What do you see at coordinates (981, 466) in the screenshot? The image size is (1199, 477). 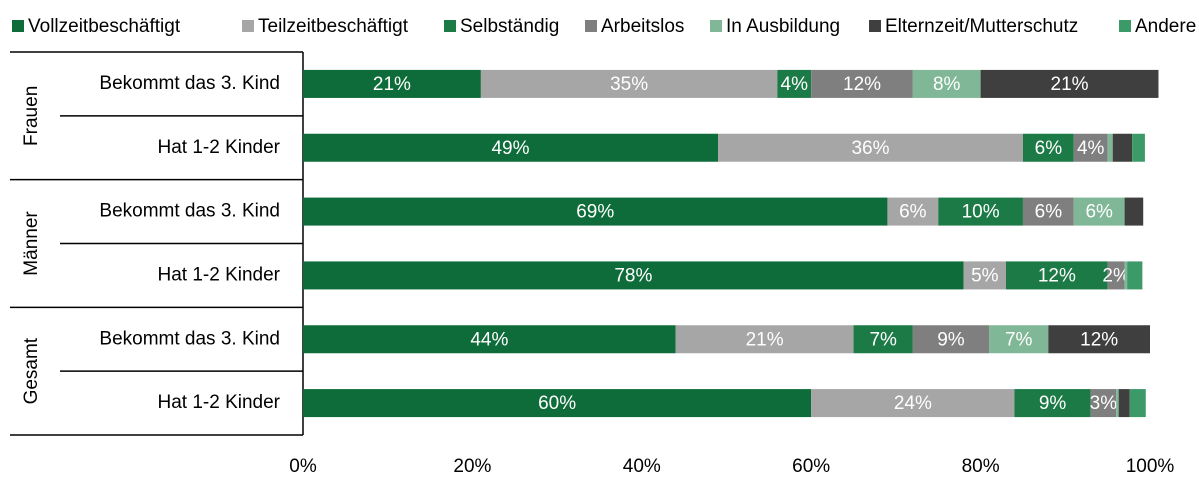 I see `x-tick-label: 80%` at bounding box center [981, 466].